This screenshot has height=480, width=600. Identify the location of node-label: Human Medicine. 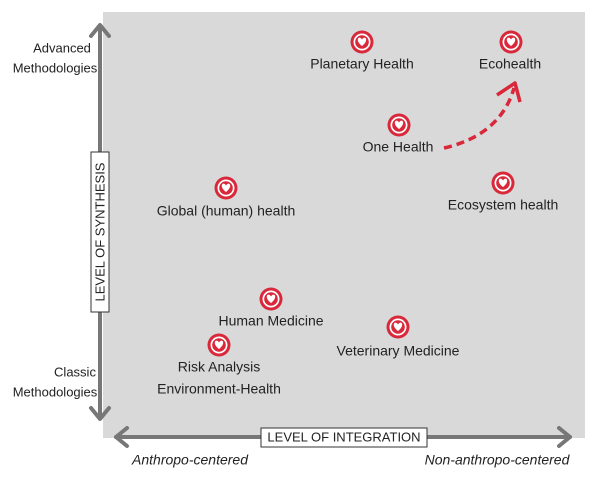
(270, 321).